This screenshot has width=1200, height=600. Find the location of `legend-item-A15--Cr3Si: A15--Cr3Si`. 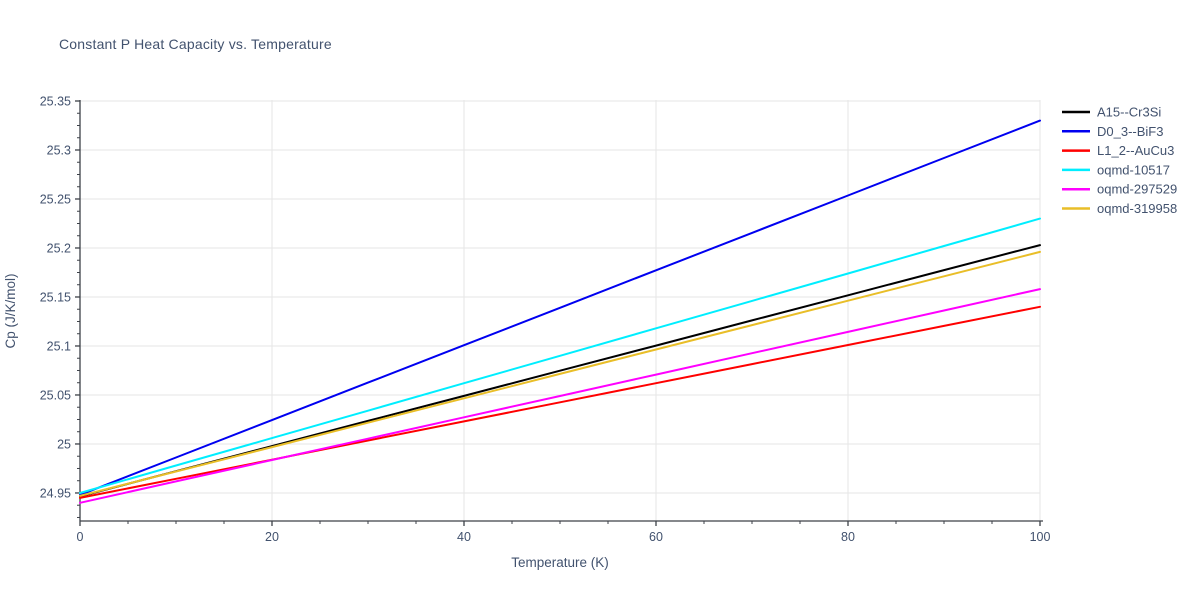

legend-item-A15--Cr3Si: A15--Cr3Si is located at coordinates (1111, 112).